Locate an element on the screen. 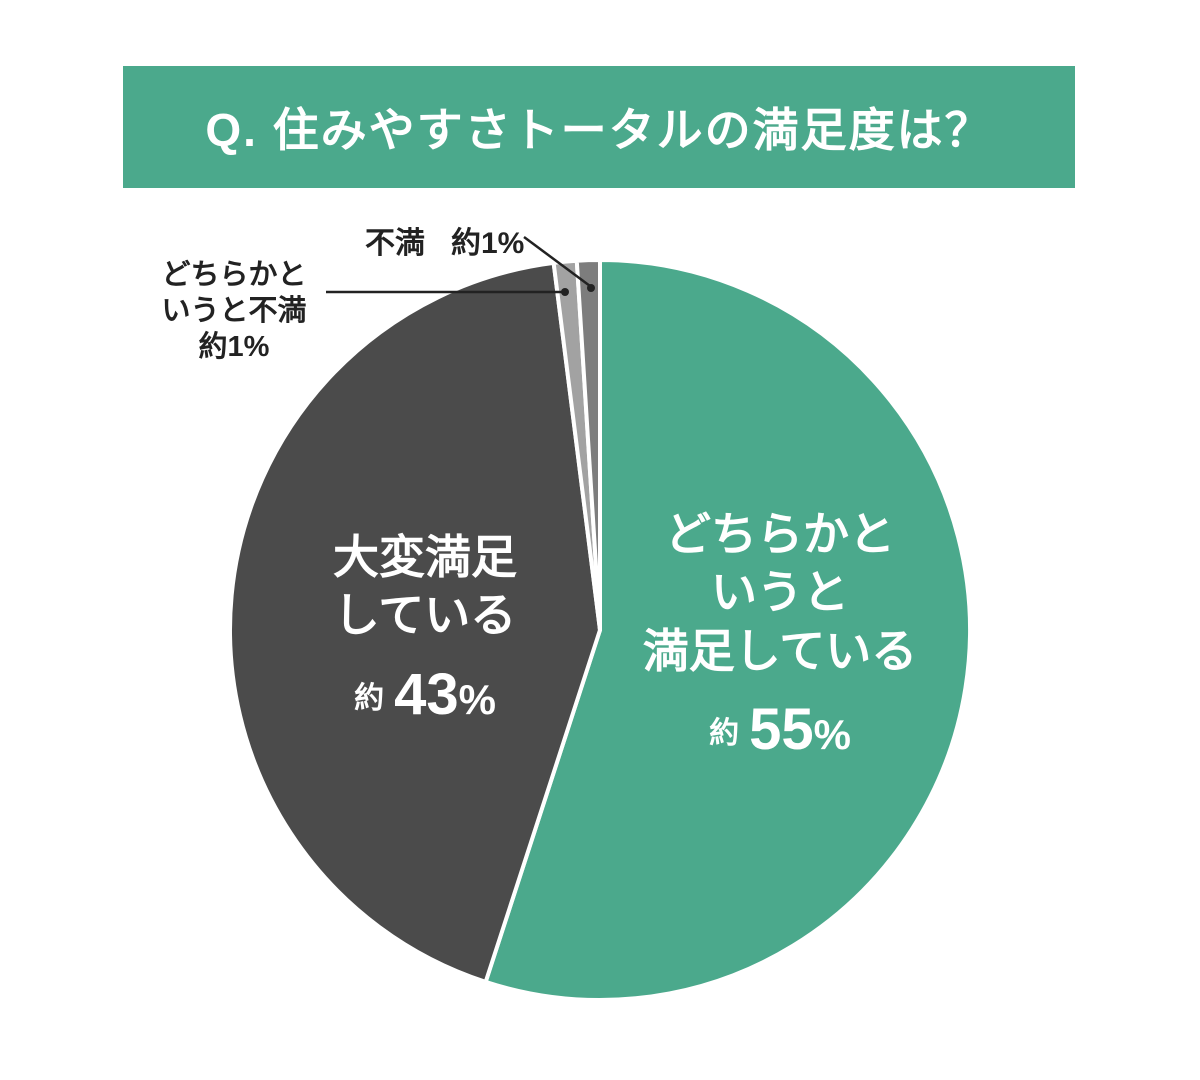 This screenshot has width=1200, height=1080. callout-line-fuman is located at coordinates (557, 261).